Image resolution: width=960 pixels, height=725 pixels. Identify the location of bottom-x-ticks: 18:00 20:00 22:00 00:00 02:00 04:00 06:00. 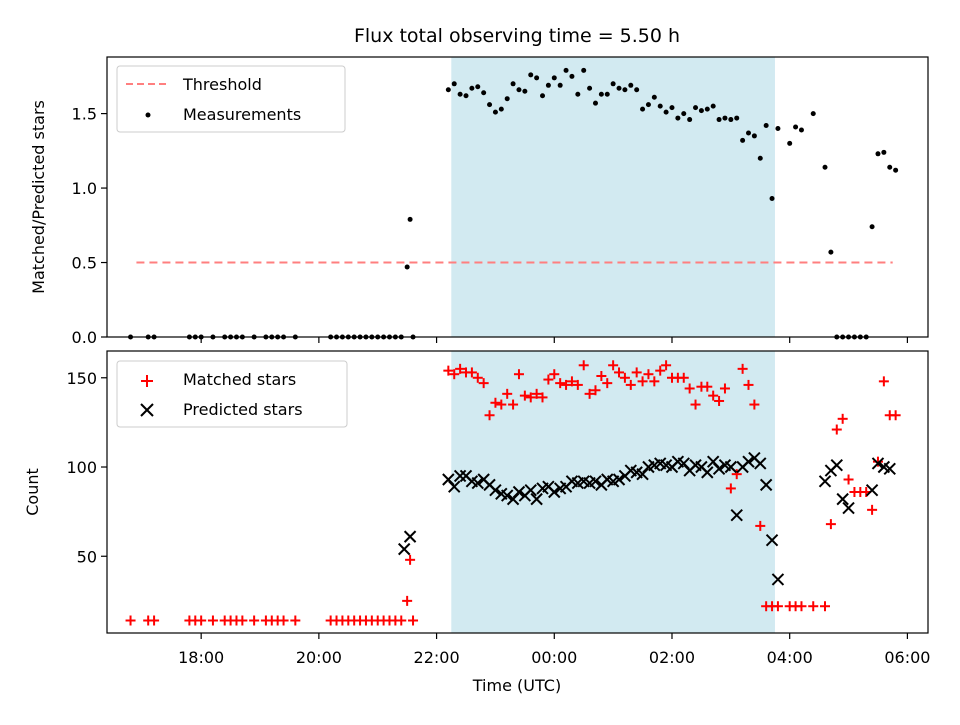
(554, 650).